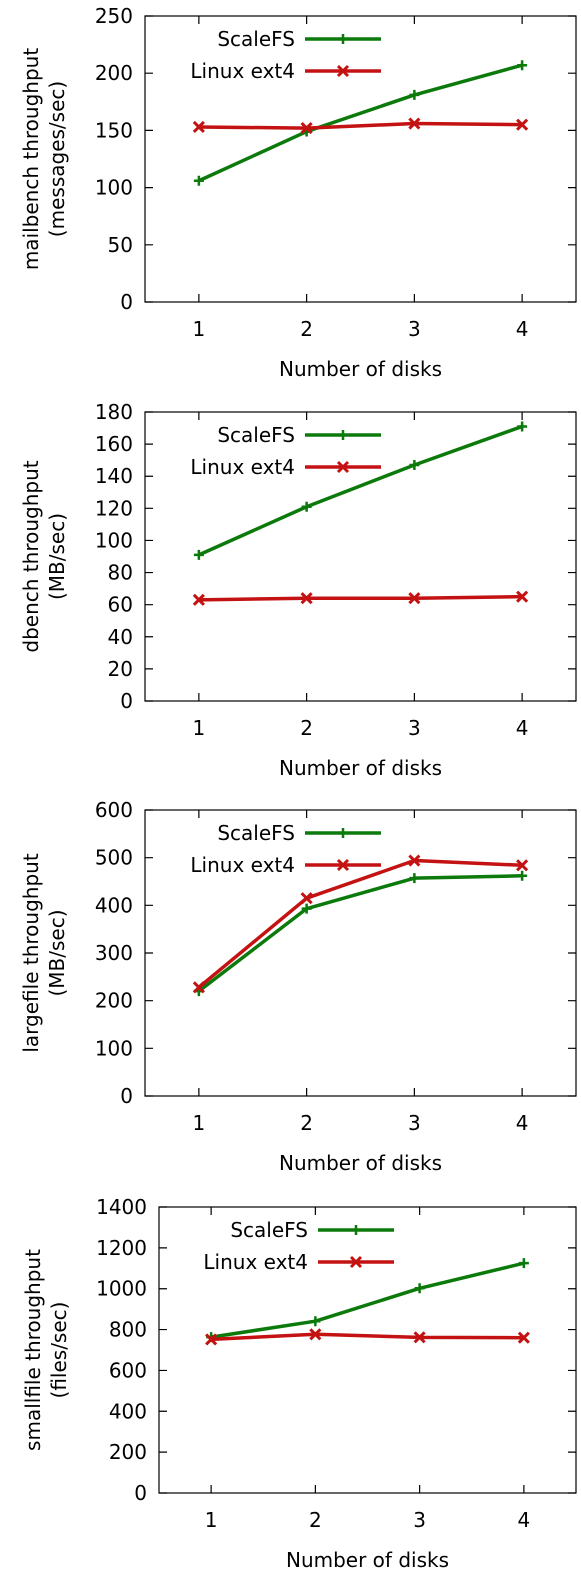 This screenshot has height=1574, width=581. I want to click on y-tick-label: 800, so click(128, 1330).